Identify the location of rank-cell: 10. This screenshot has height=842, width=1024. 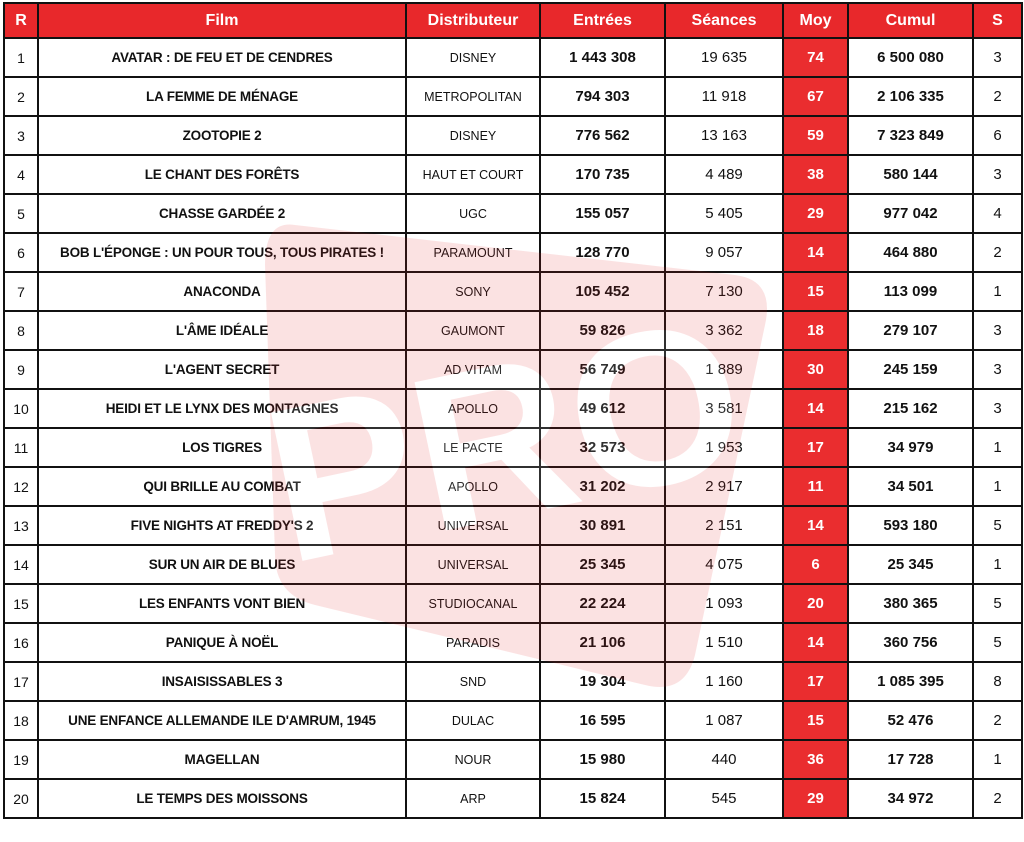
(21, 408).